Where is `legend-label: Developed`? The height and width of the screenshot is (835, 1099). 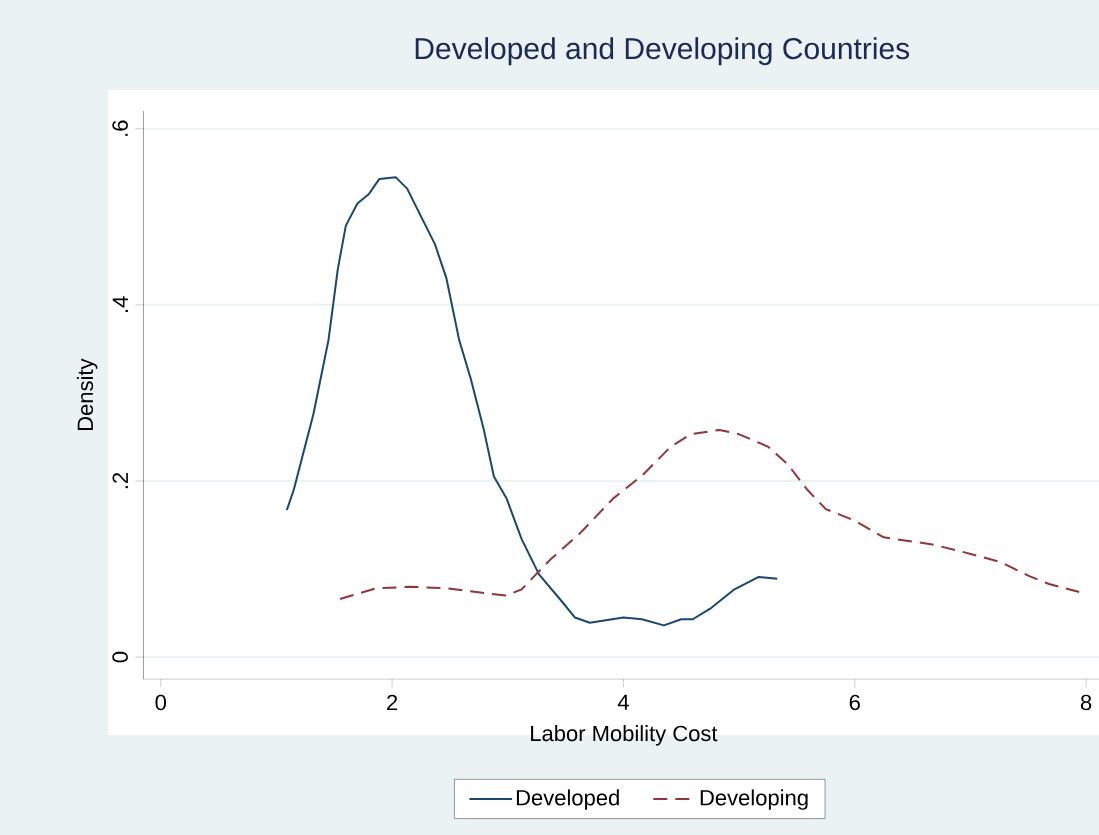 legend-label: Developed is located at coordinates (567, 799).